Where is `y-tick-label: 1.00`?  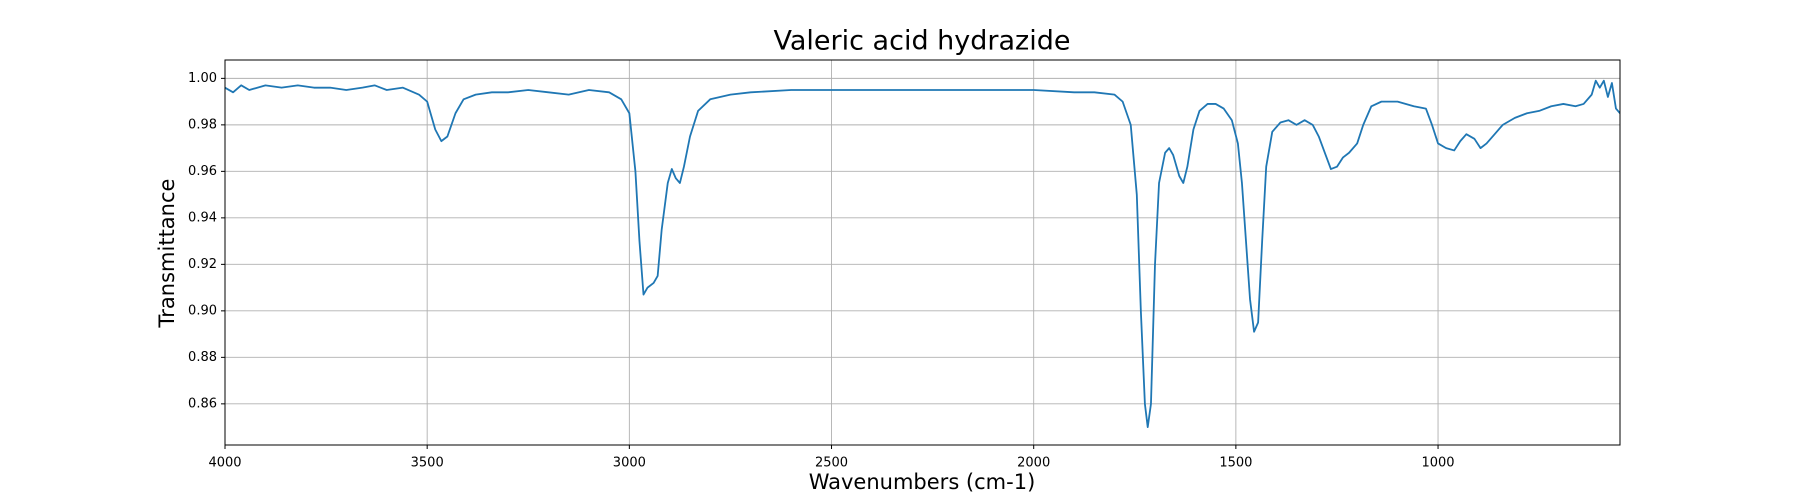
y-tick-label: 1.00 is located at coordinates (202, 78).